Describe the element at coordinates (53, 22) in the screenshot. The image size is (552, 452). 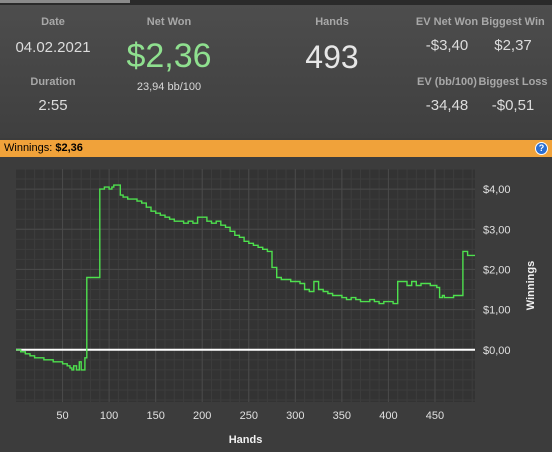
I see `date-label: Date` at that location.